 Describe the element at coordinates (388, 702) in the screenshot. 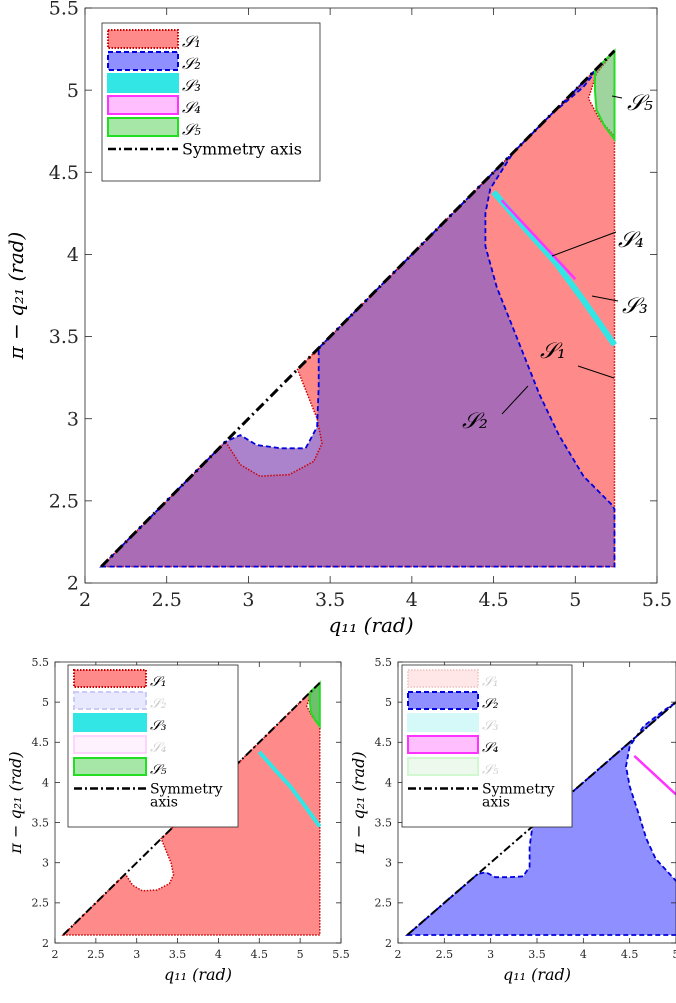

I see `y-tick-label: 5` at that location.